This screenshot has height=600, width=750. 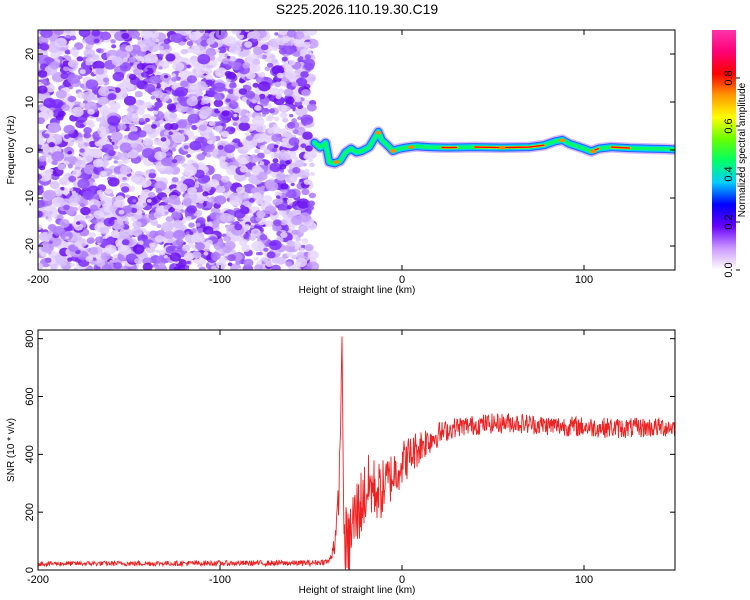 I want to click on x-tick-label: 100, so click(x=584, y=280).